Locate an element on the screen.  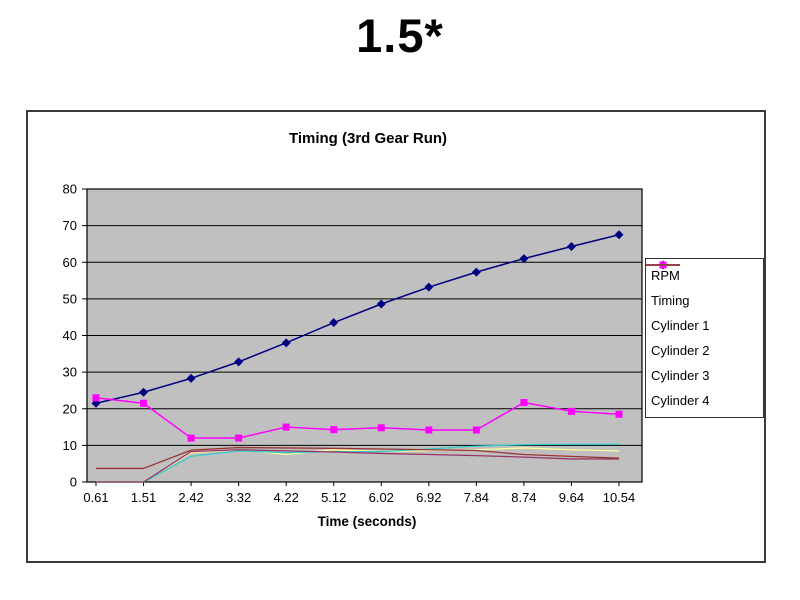
legend-label: Cylinder 1 is located at coordinates (680, 325).